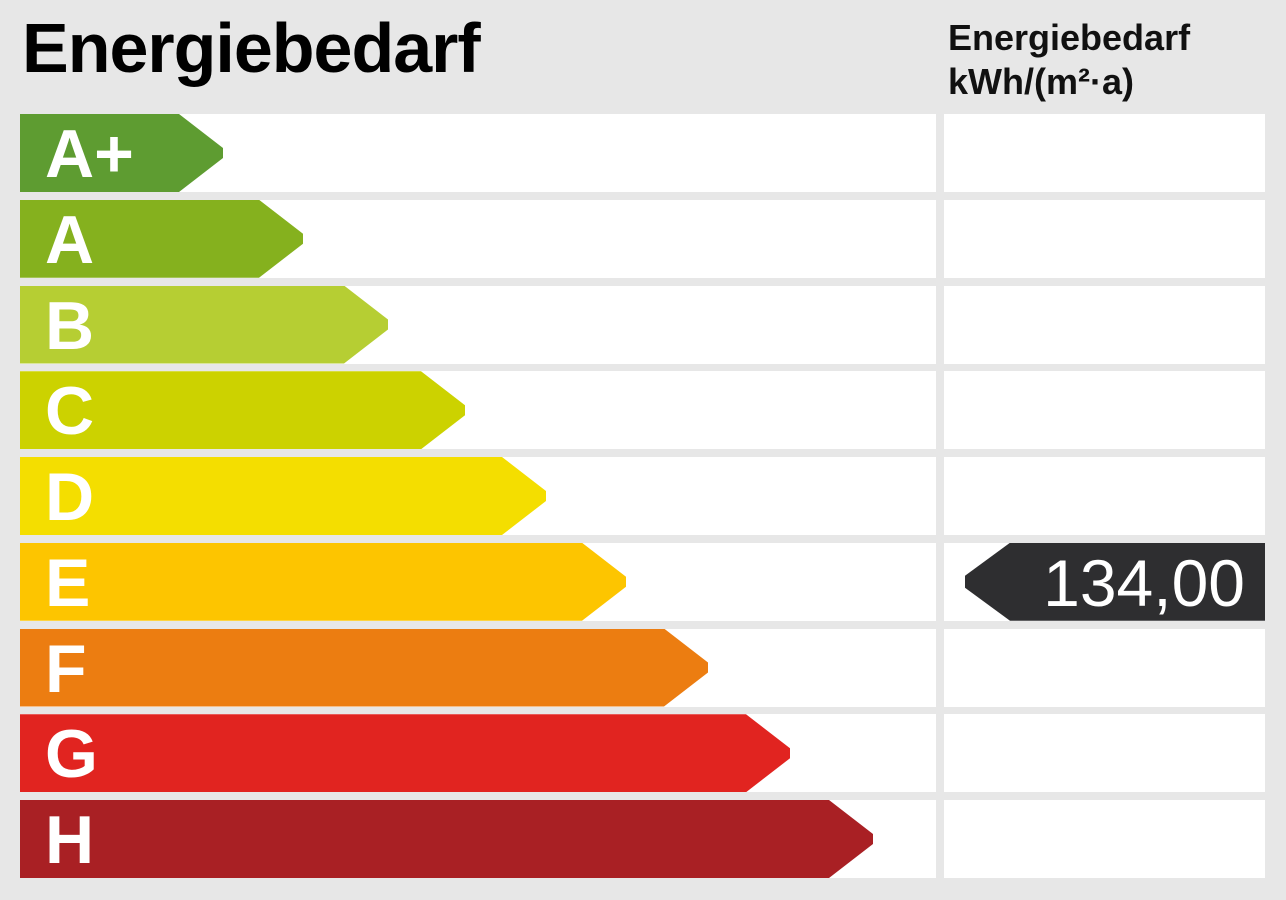 The width and height of the screenshot is (1286, 900). I want to click on value-marker: 134,00, so click(1115, 582).